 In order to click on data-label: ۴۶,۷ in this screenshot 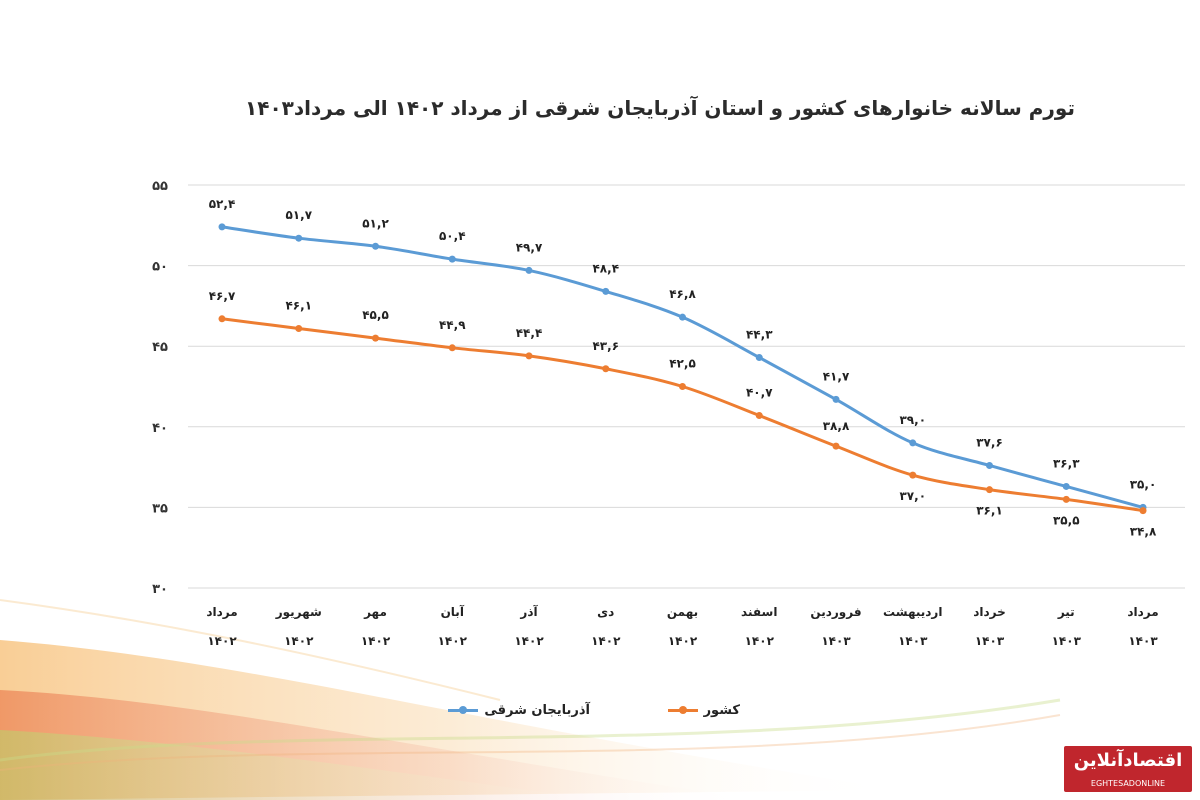, I will do `click(222, 296)`.